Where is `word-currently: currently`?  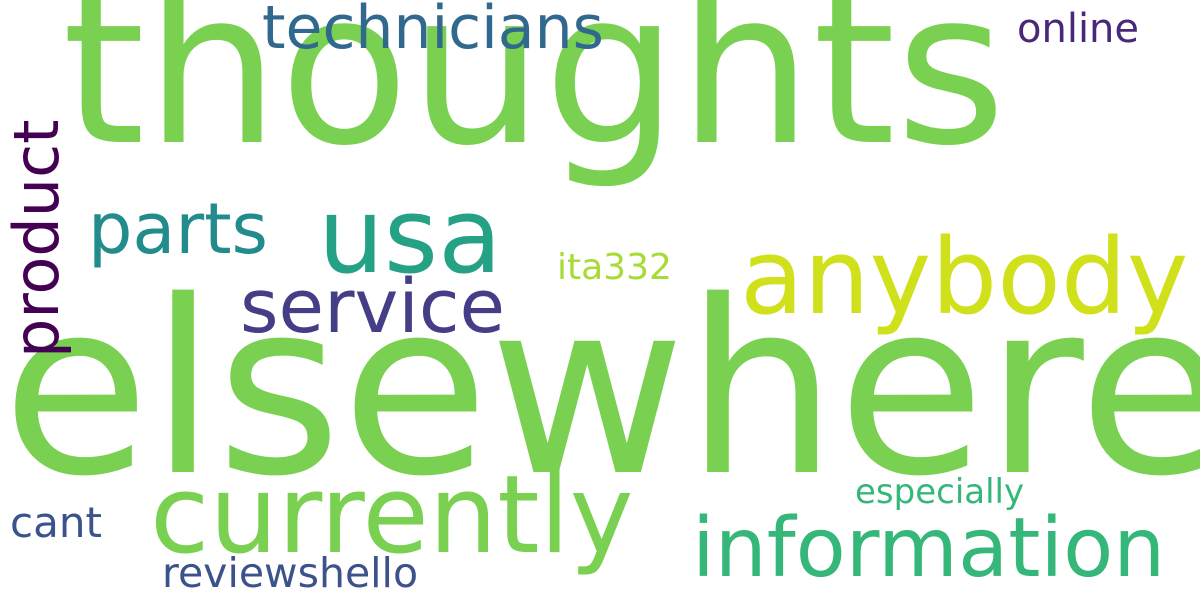 word-currently: currently is located at coordinates (392, 515).